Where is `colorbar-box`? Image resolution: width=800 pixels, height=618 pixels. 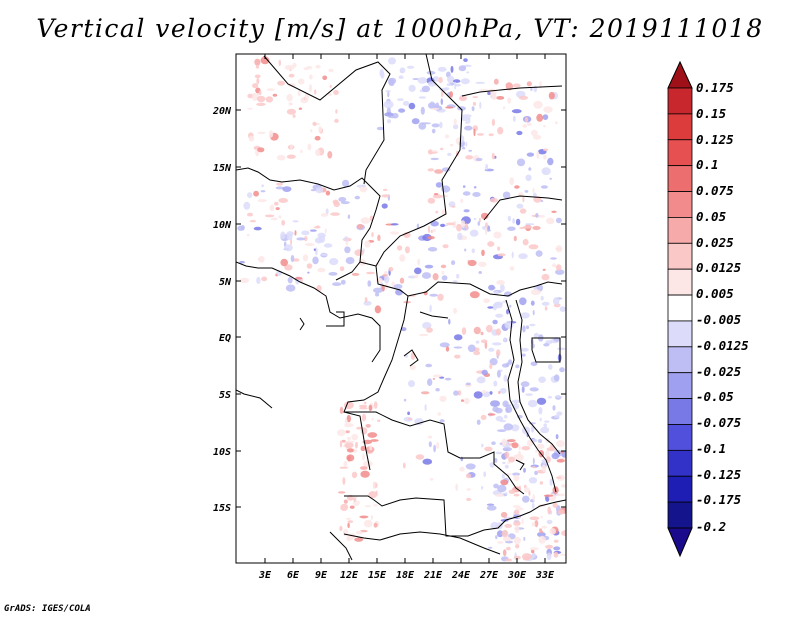
colorbar-box is located at coordinates (680, 437).